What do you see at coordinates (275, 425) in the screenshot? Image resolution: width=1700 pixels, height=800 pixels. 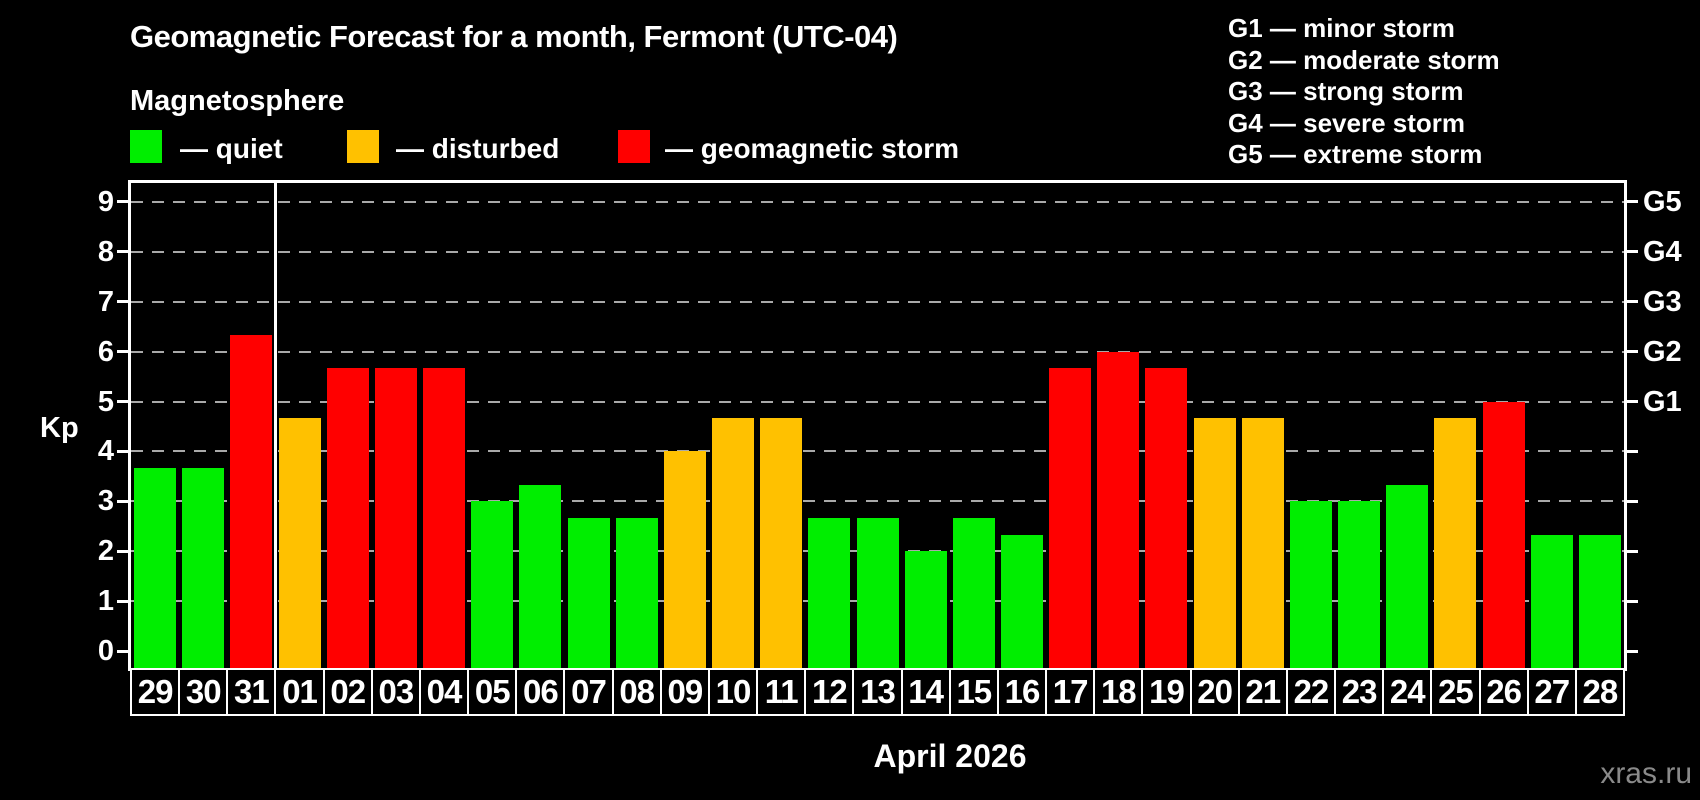 I see `month-separator-line` at bounding box center [275, 425].